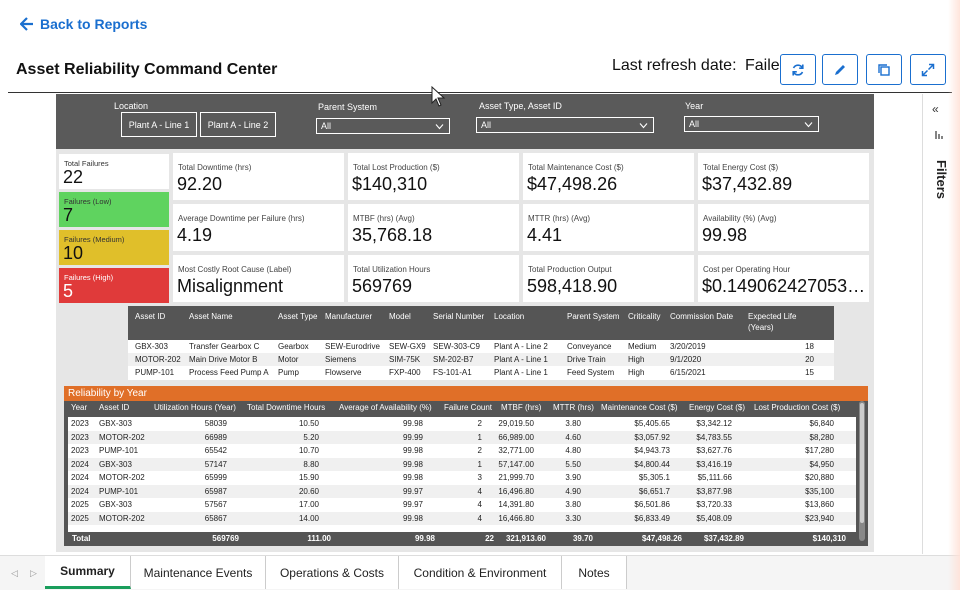  Describe the element at coordinates (383, 126) in the screenshot. I see `parent-system-dropdown: All` at that location.